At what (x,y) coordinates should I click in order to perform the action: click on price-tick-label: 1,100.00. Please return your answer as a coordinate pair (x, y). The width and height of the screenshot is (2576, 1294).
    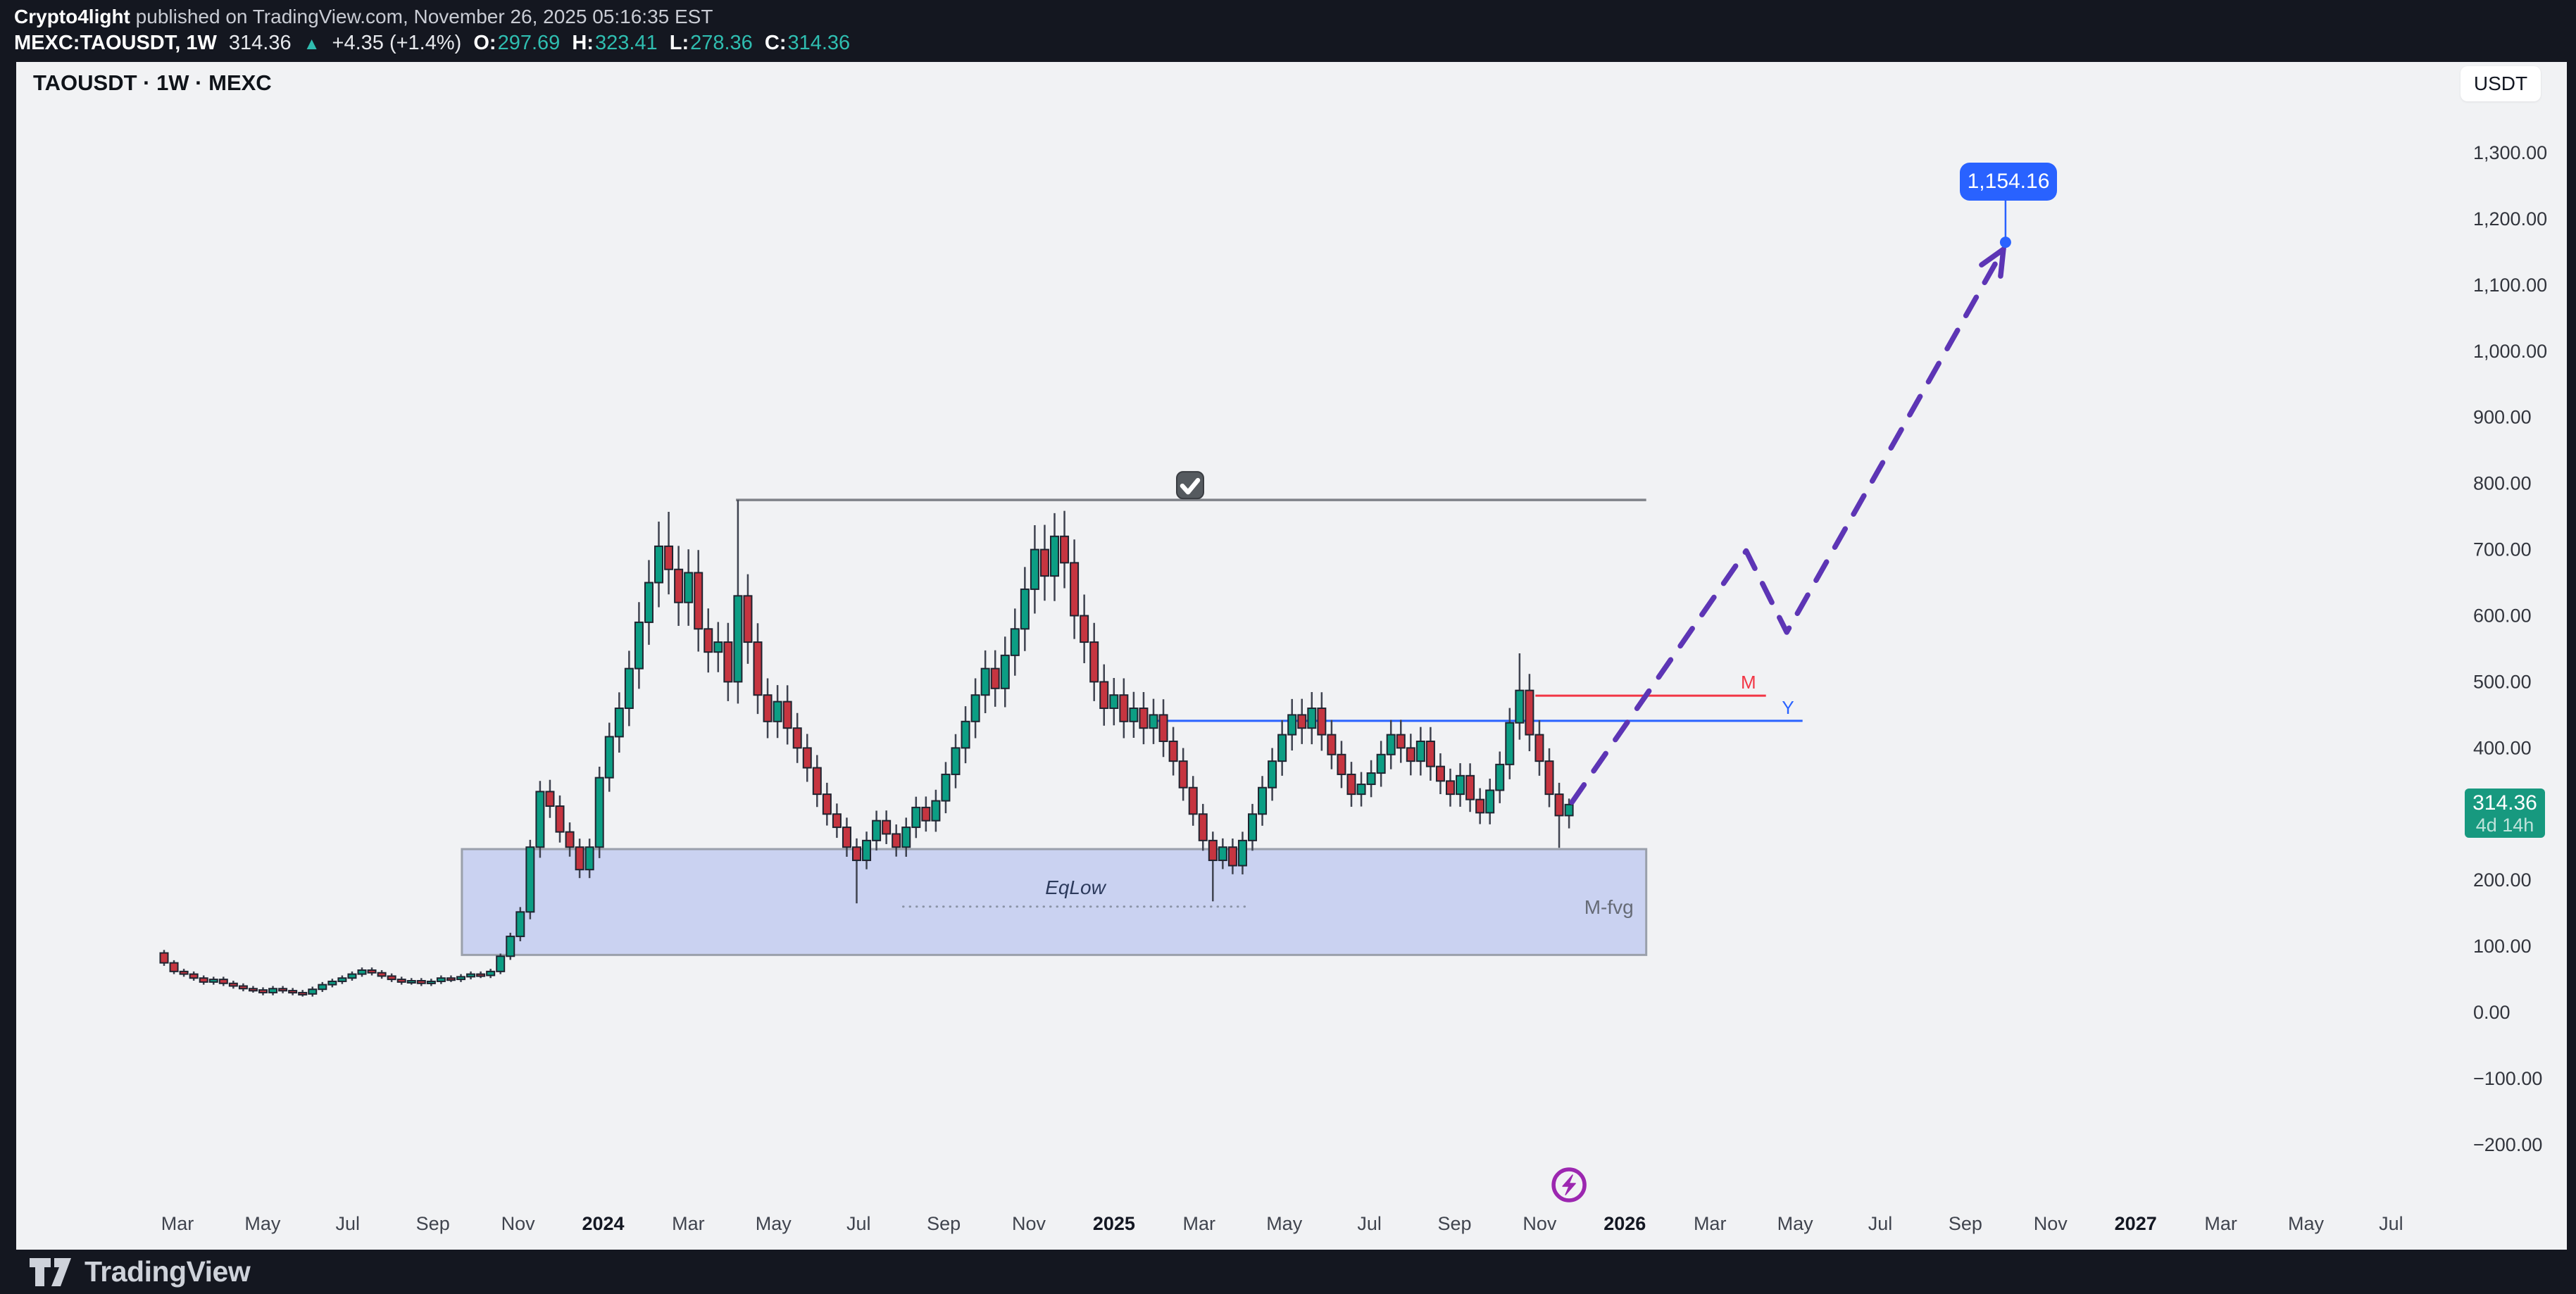
    Looking at the image, I should click on (2510, 285).